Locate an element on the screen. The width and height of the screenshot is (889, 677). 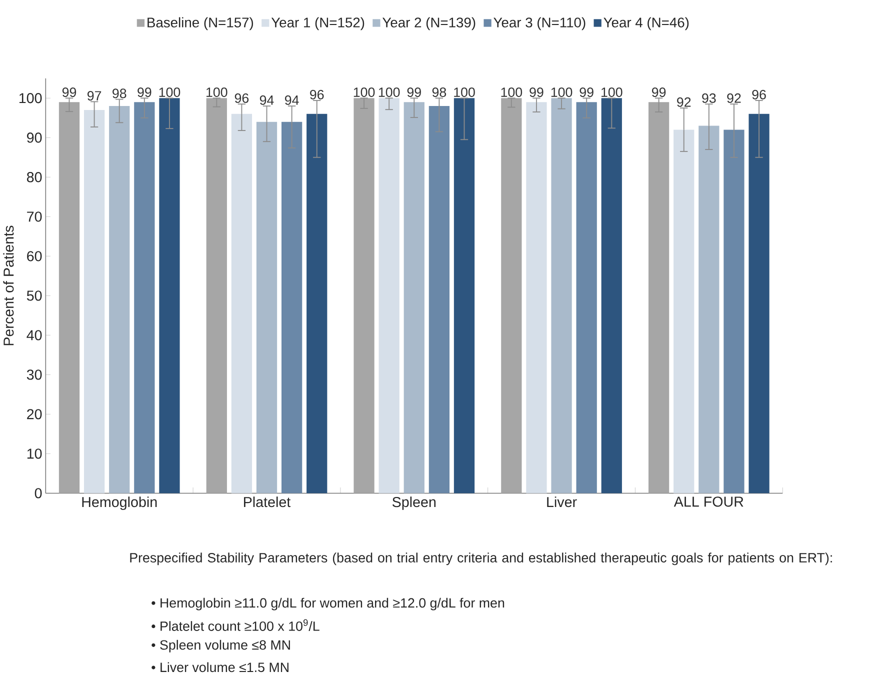
y-tick-label: 30 is located at coordinates (34, 375).